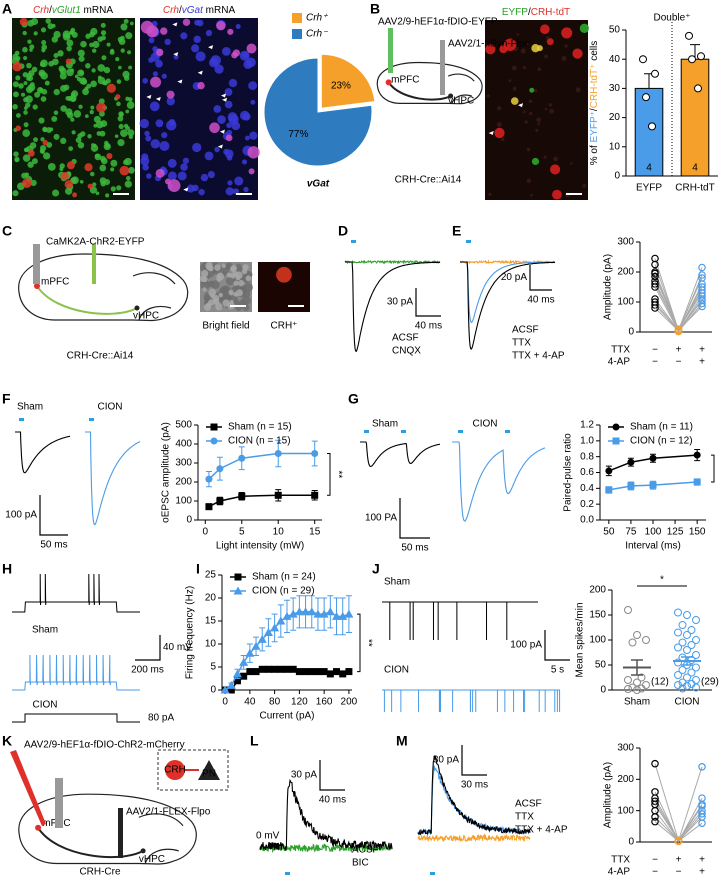 Image resolution: width=722 pixels, height=878 pixels. Describe the element at coordinates (341, 86) in the screenshot. I see `value-label: 23%` at that location.